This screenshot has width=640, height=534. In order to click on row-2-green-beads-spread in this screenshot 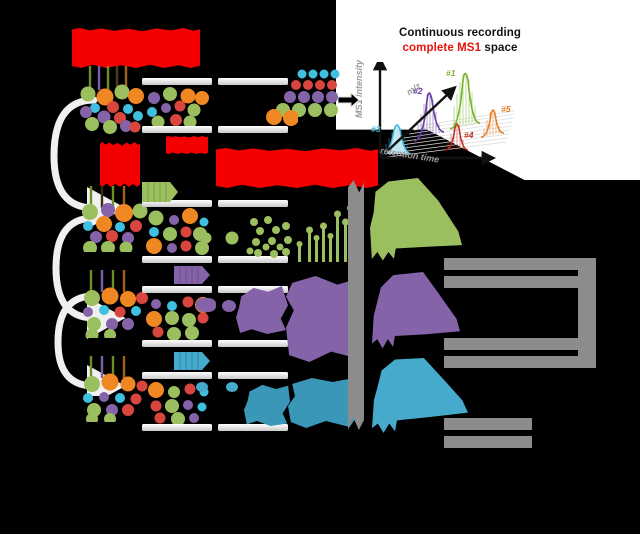, I will do `click(246, 237)`.